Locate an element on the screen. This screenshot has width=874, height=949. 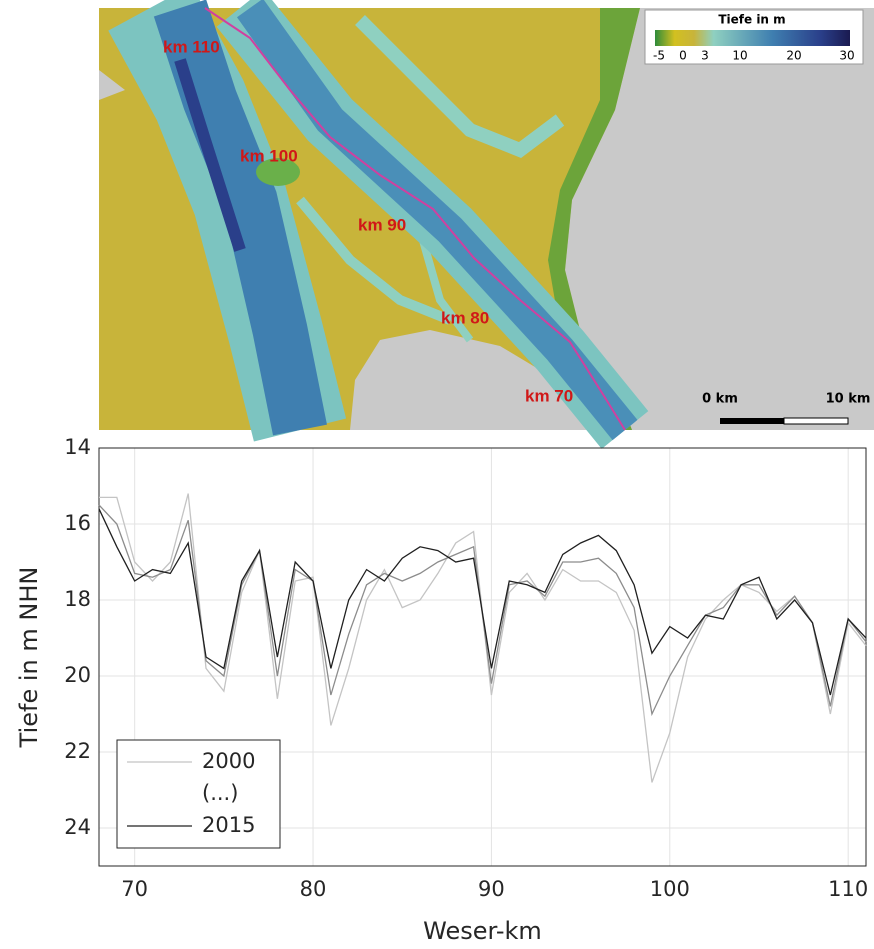
legend-label: 2015 is located at coordinates (228, 825).